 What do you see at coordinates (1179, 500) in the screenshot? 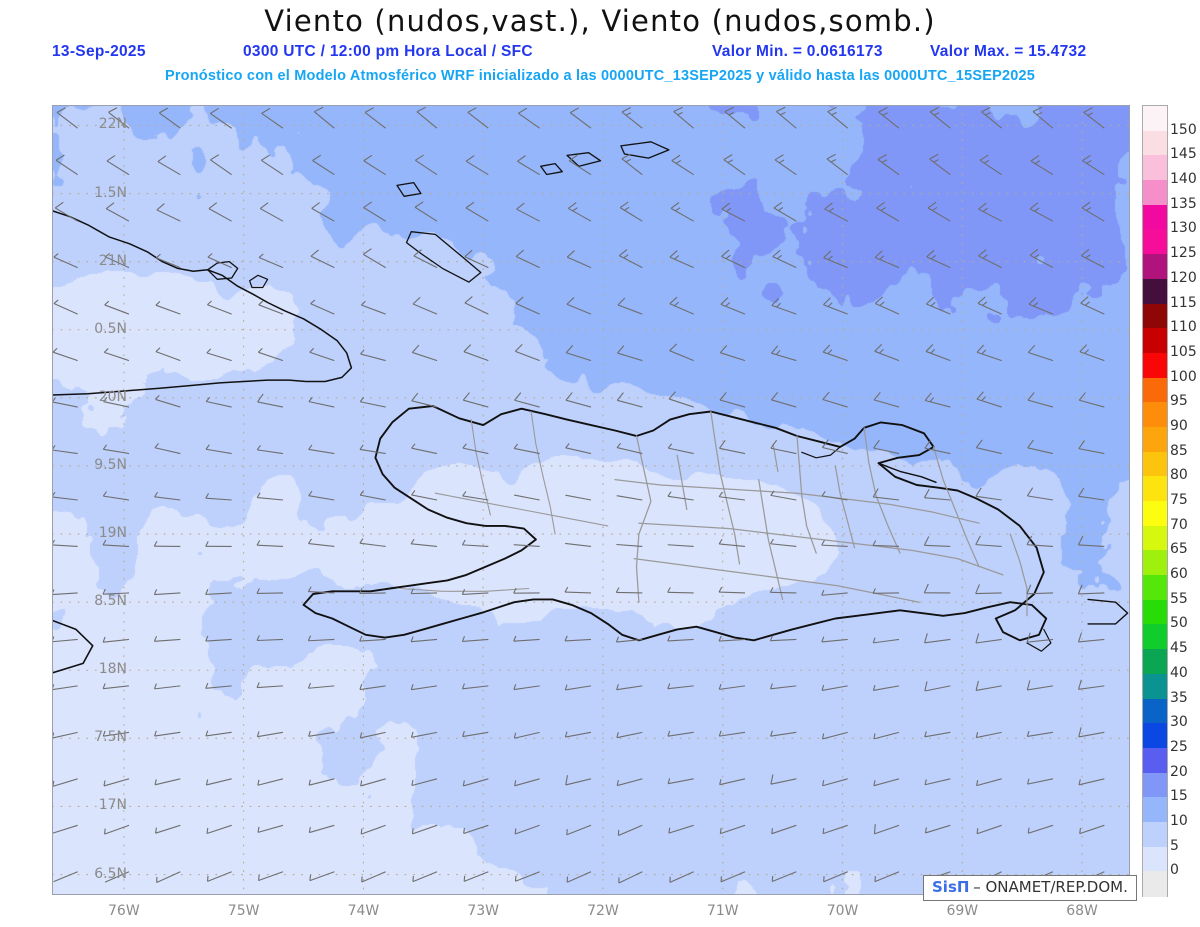
I see `colorbar-tick: 75` at bounding box center [1179, 500].